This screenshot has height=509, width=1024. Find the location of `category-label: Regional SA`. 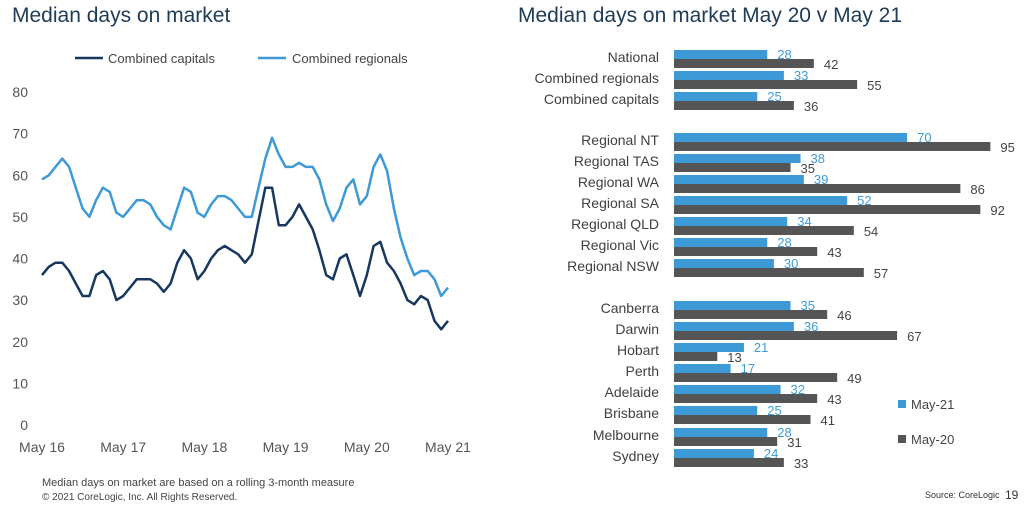

category-label: Regional SA is located at coordinates (620, 203).